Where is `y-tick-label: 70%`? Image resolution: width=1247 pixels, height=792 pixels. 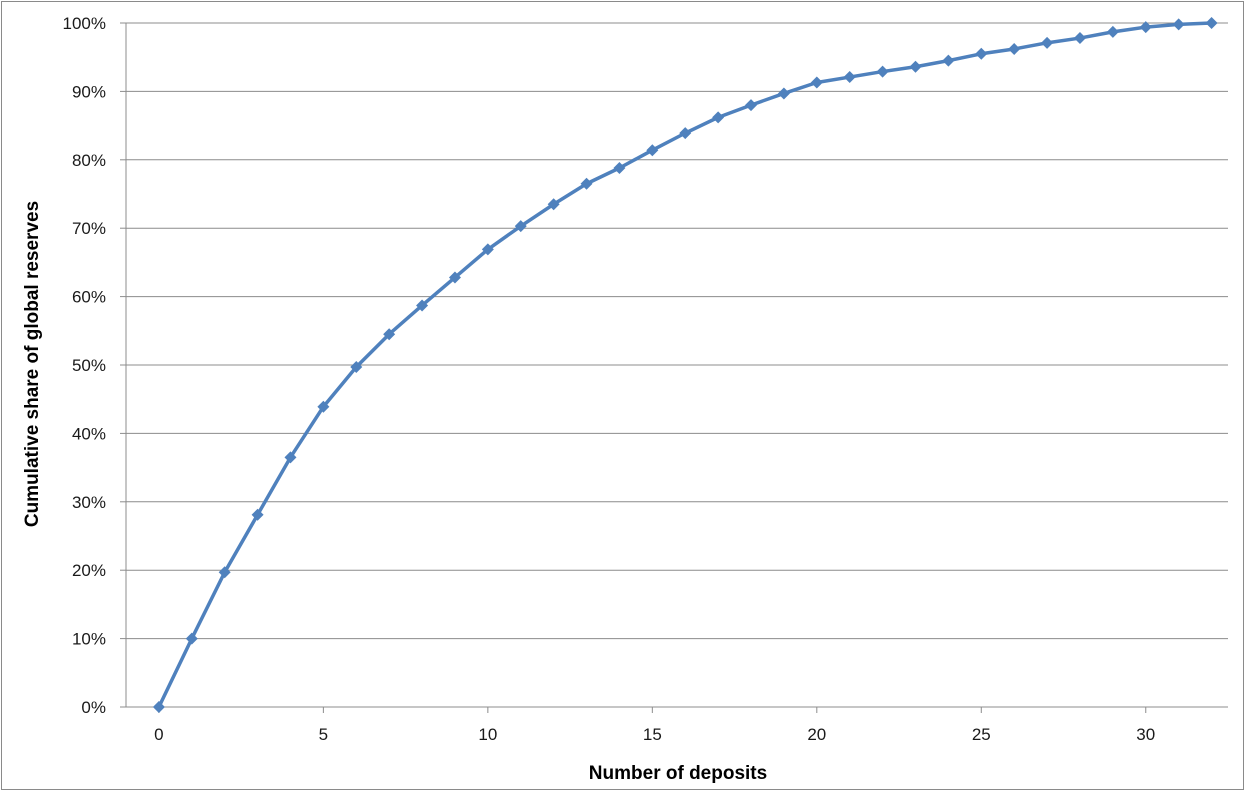
y-tick-label: 70% is located at coordinates (89, 228).